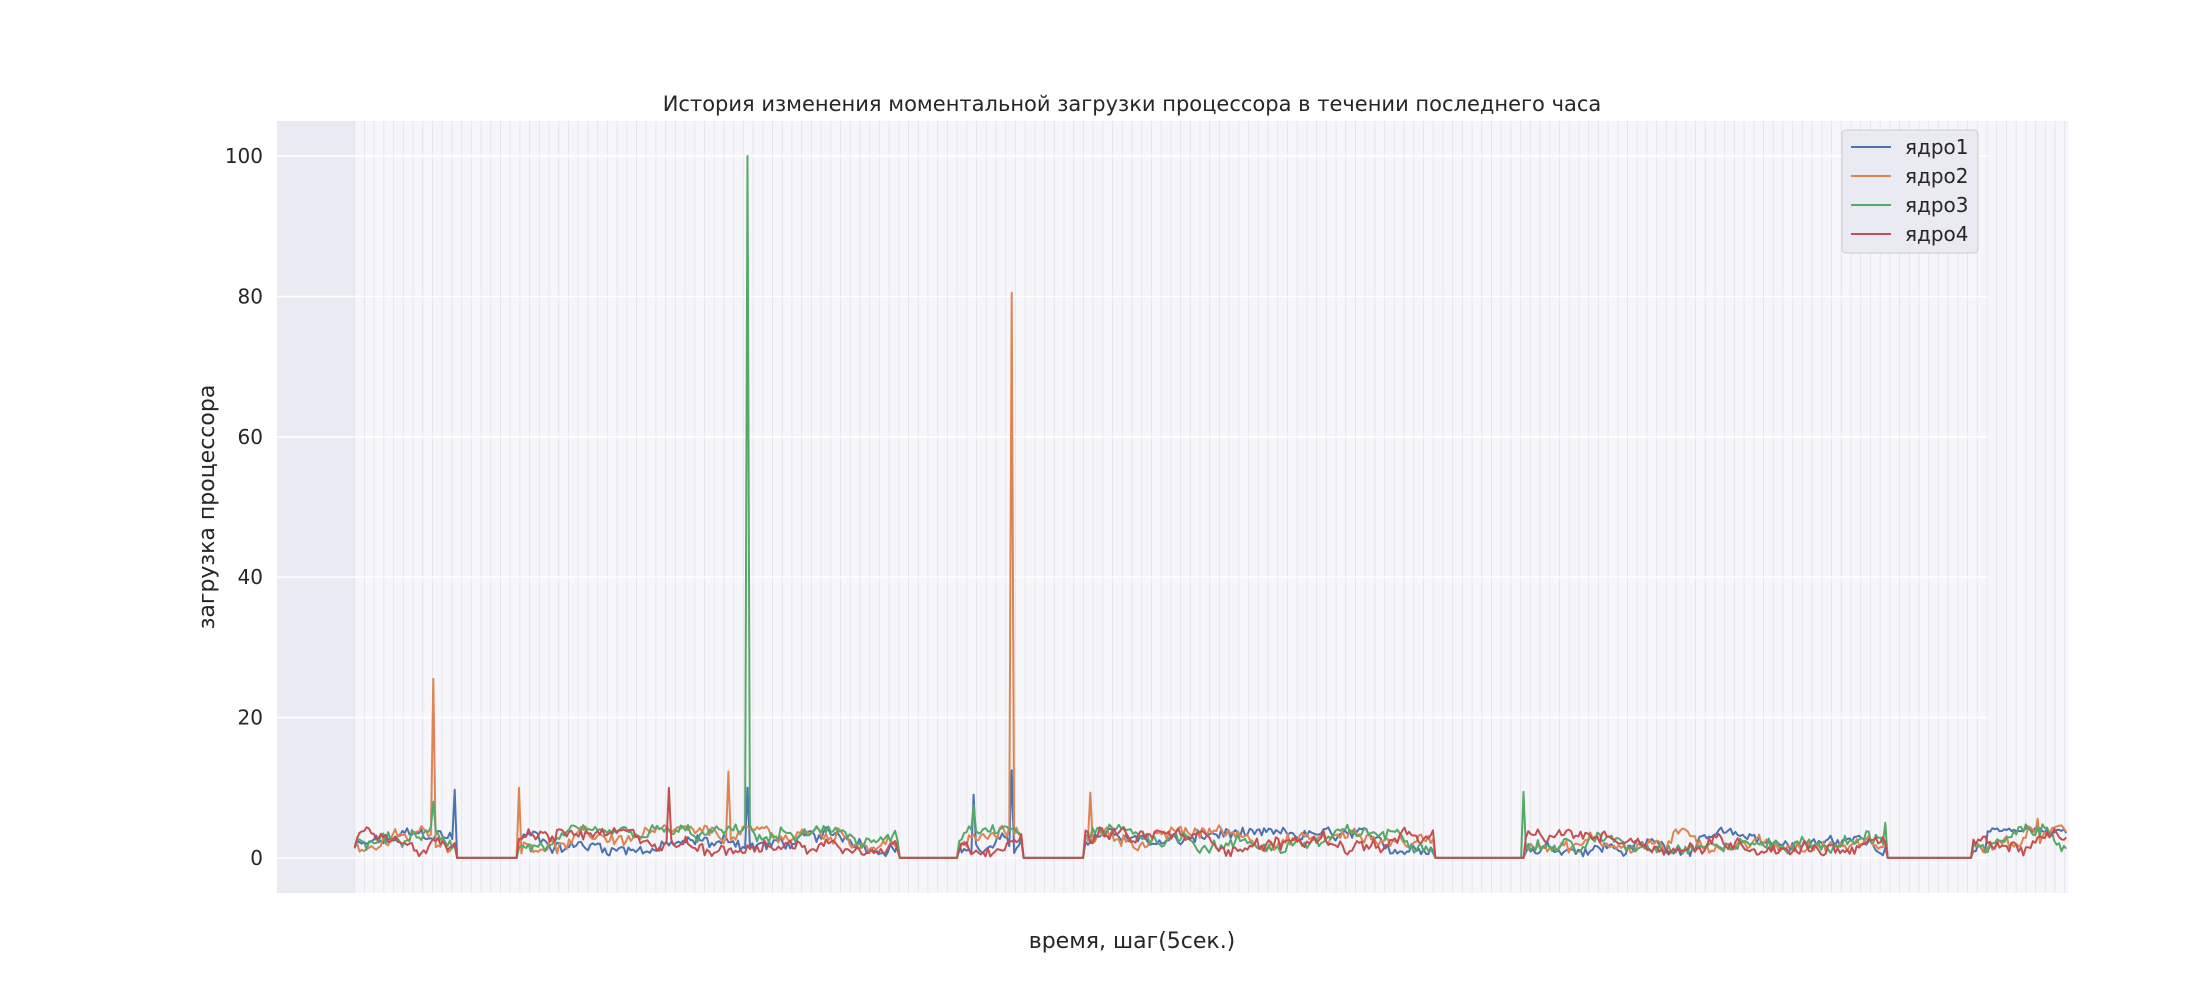 The height and width of the screenshot is (1000, 2200). I want to click on legend-box, so click(1910, 191).